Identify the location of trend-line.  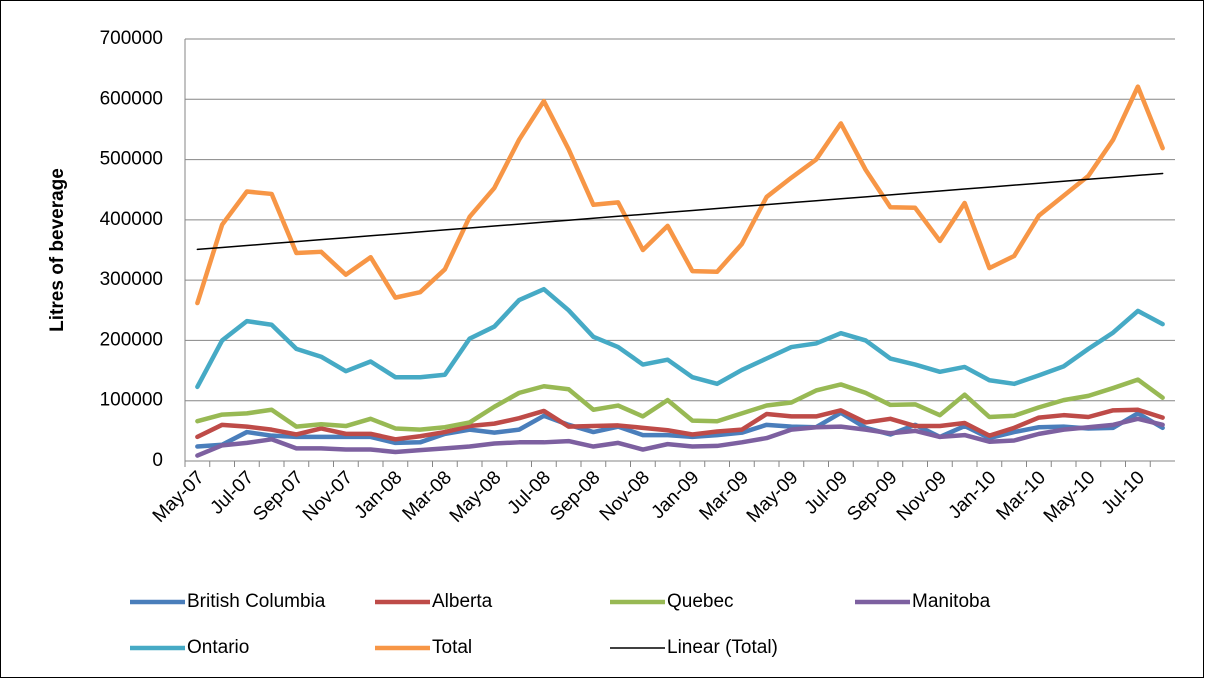
(680, 211).